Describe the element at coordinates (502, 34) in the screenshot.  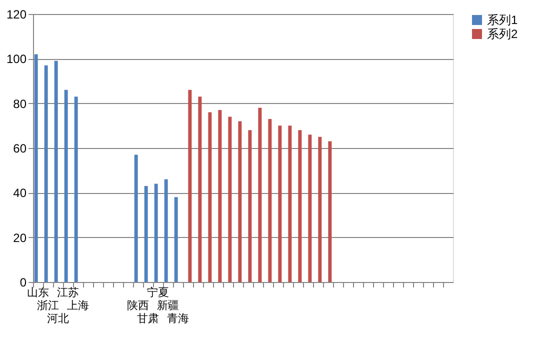
I see `legend-label: 系列2` at that location.